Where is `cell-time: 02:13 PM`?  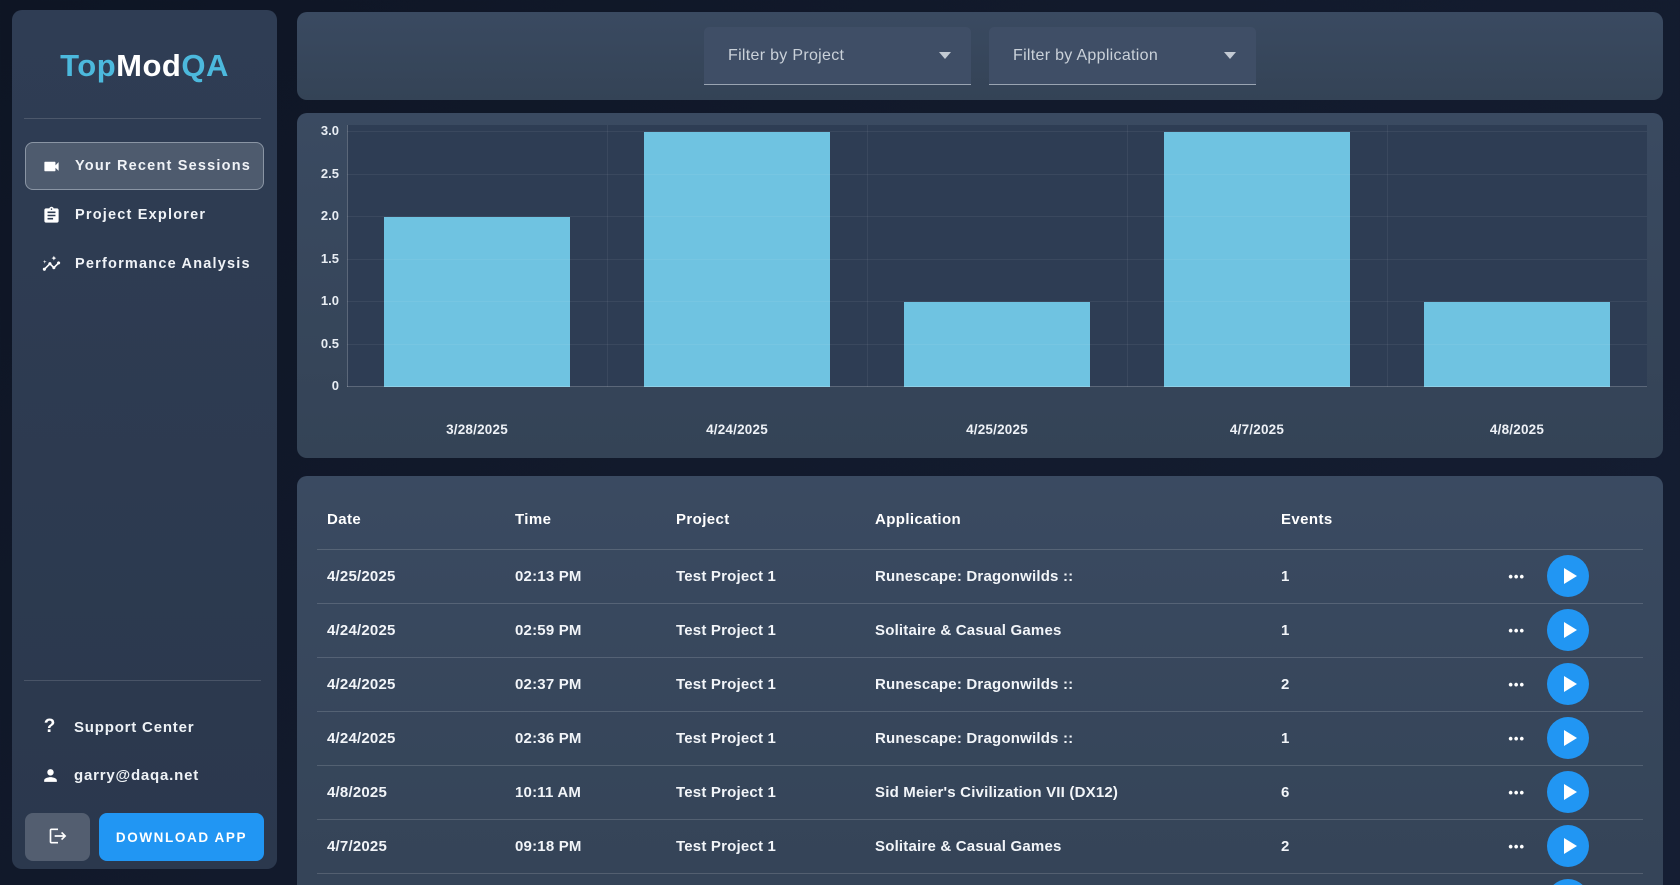 cell-time: 02:13 PM is located at coordinates (548, 576).